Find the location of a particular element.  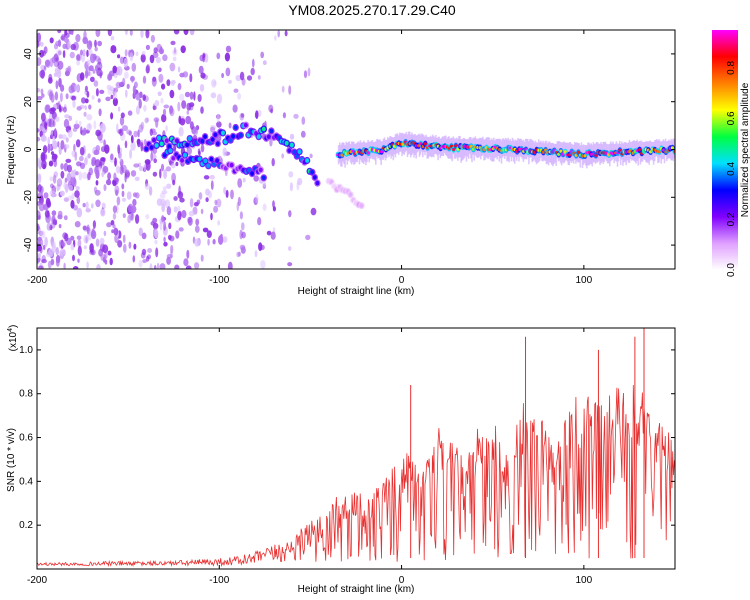

snr-scale-note: (x104) is located at coordinates (13, 338).